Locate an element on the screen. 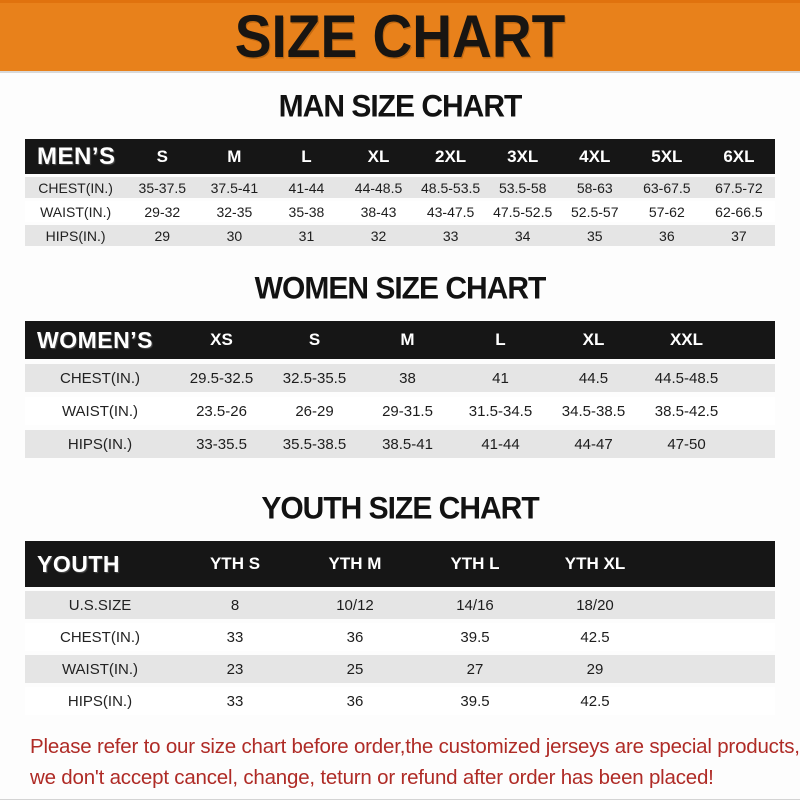 The width and height of the screenshot is (800, 800). table-cell: 47-50 is located at coordinates (686, 444).